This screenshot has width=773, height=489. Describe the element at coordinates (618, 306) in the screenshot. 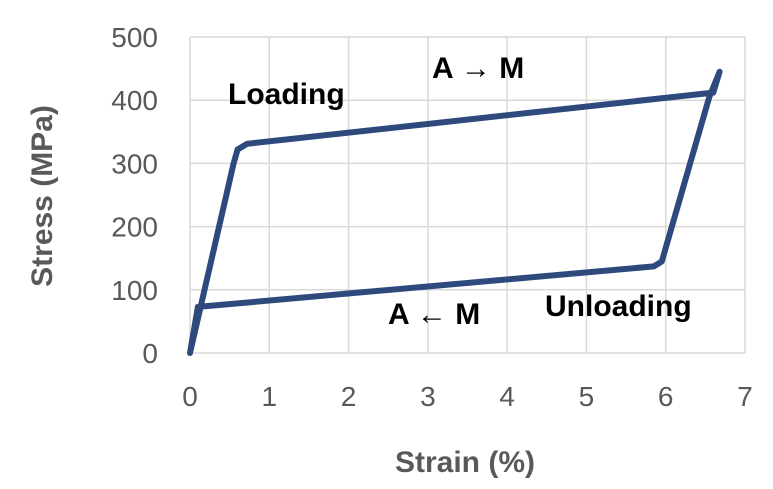

I see `unloading-label: Unloading` at that location.